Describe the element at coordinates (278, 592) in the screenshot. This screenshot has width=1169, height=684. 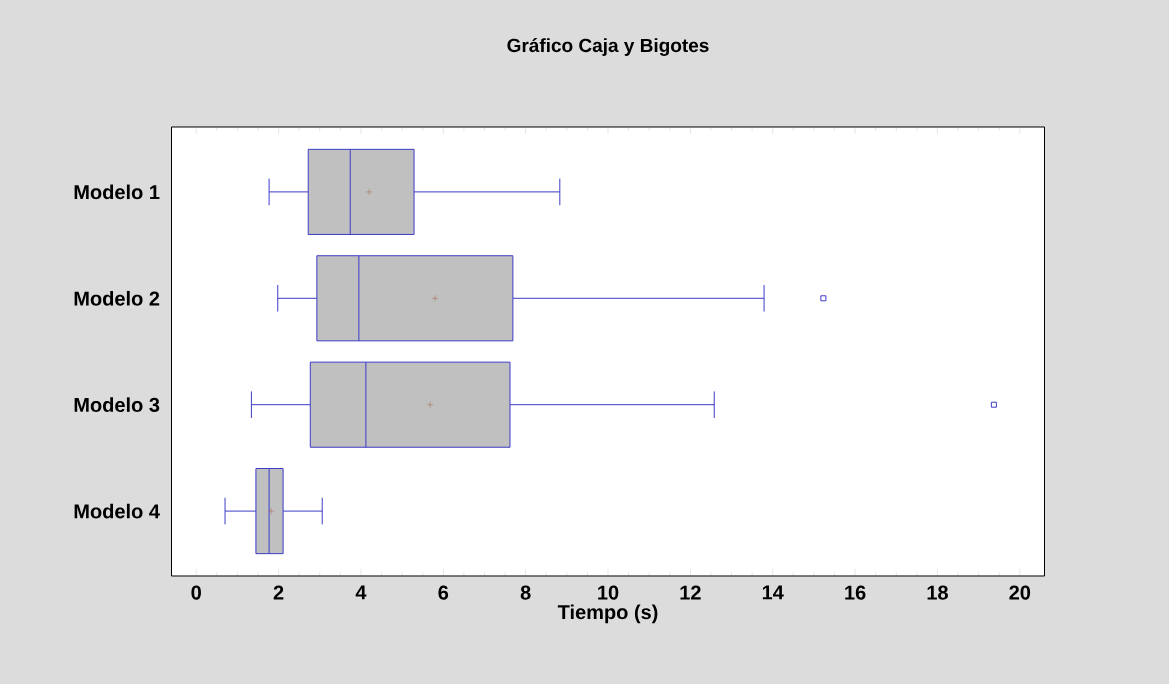
I see `x-tick-label: 2` at that location.